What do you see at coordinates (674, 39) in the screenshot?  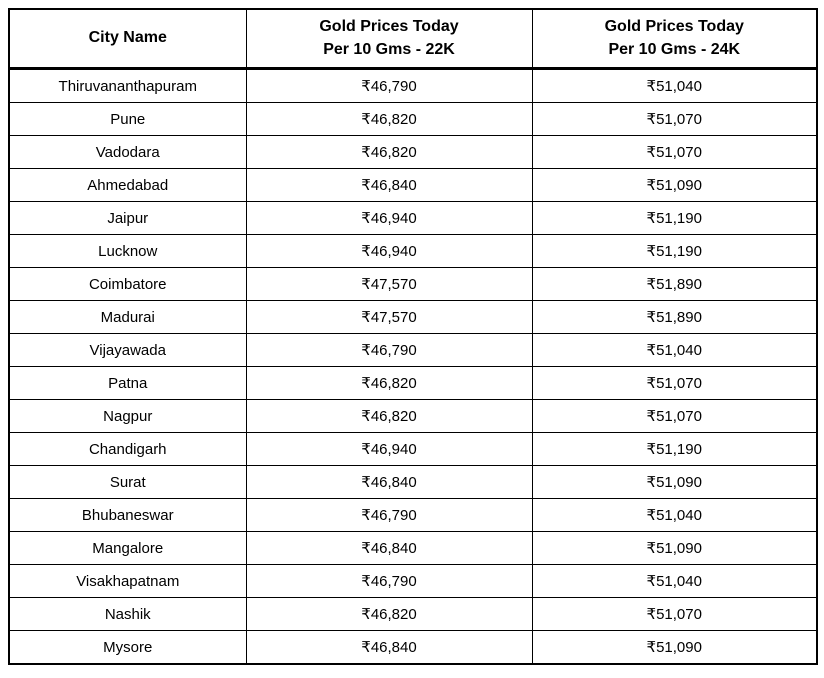 I see `column-header-24k: Gold Prices Today Per 10 Gms - 24K` at bounding box center [674, 39].